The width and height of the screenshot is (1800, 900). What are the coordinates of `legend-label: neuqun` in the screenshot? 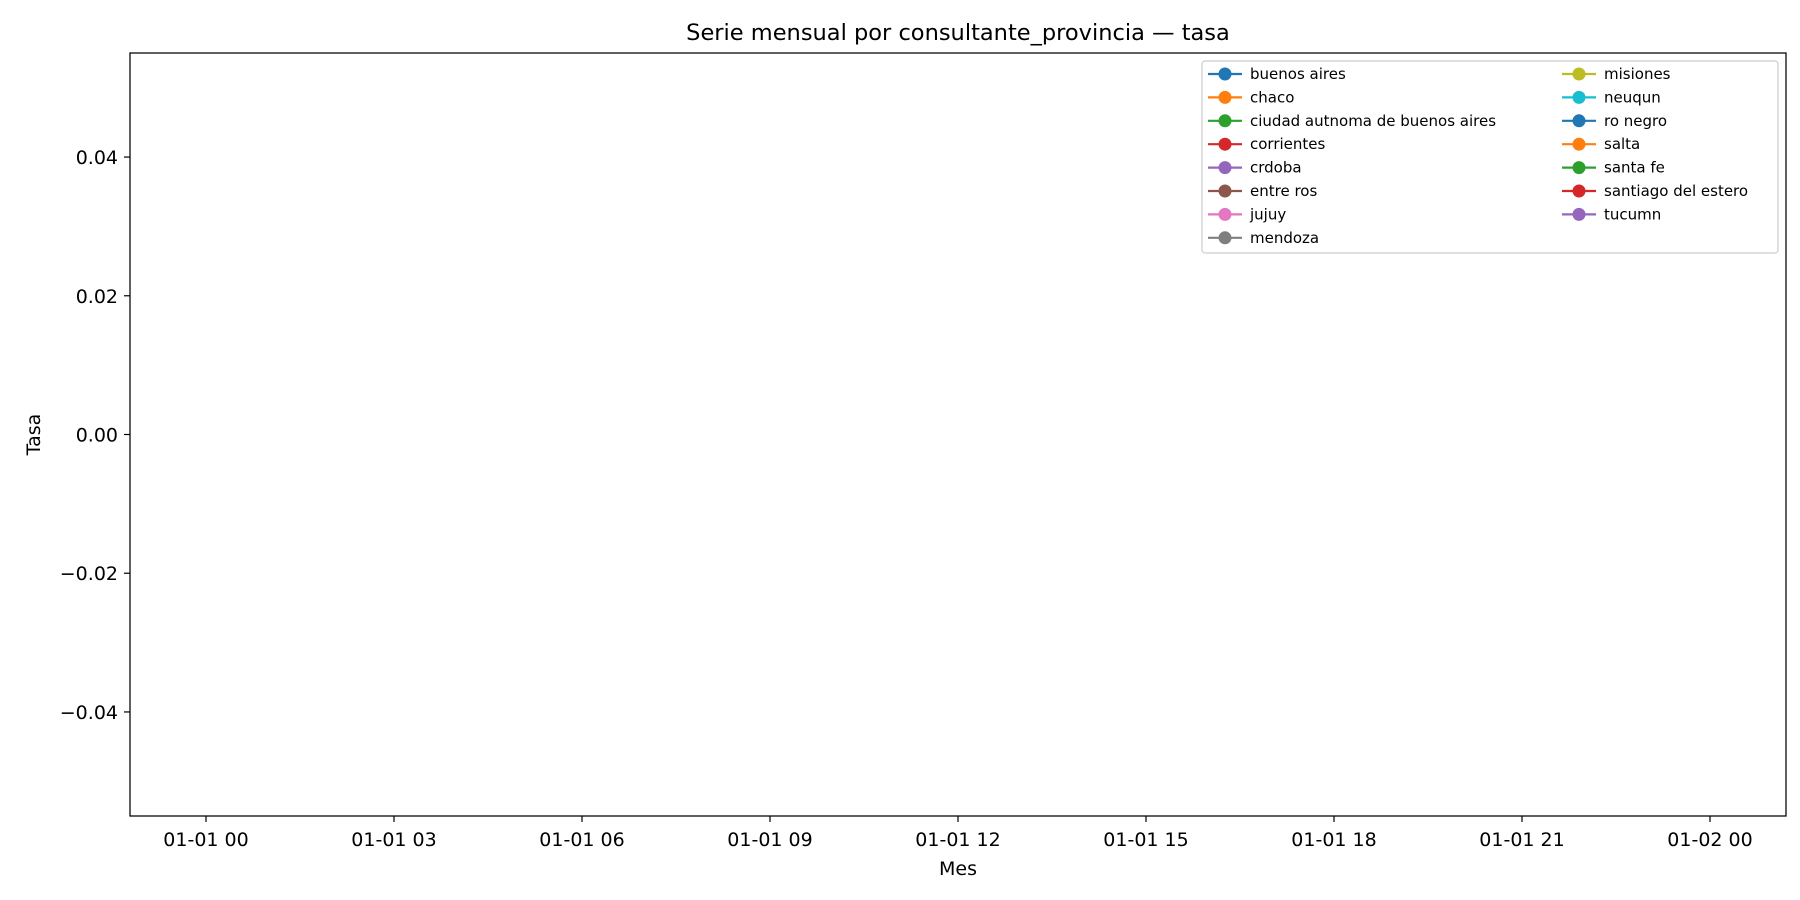 It's located at (1632, 97).